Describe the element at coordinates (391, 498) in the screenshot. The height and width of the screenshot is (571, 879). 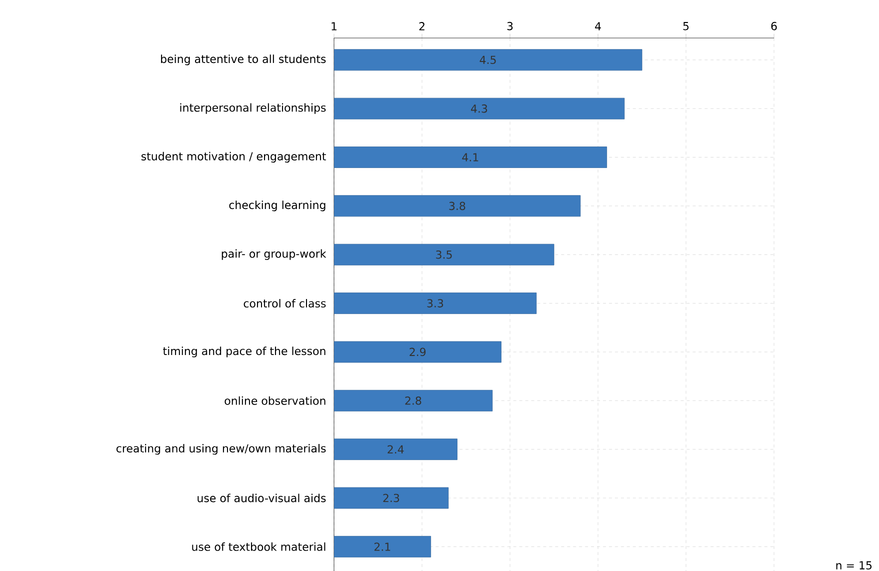
I see `data-label: 2.3` at that location.